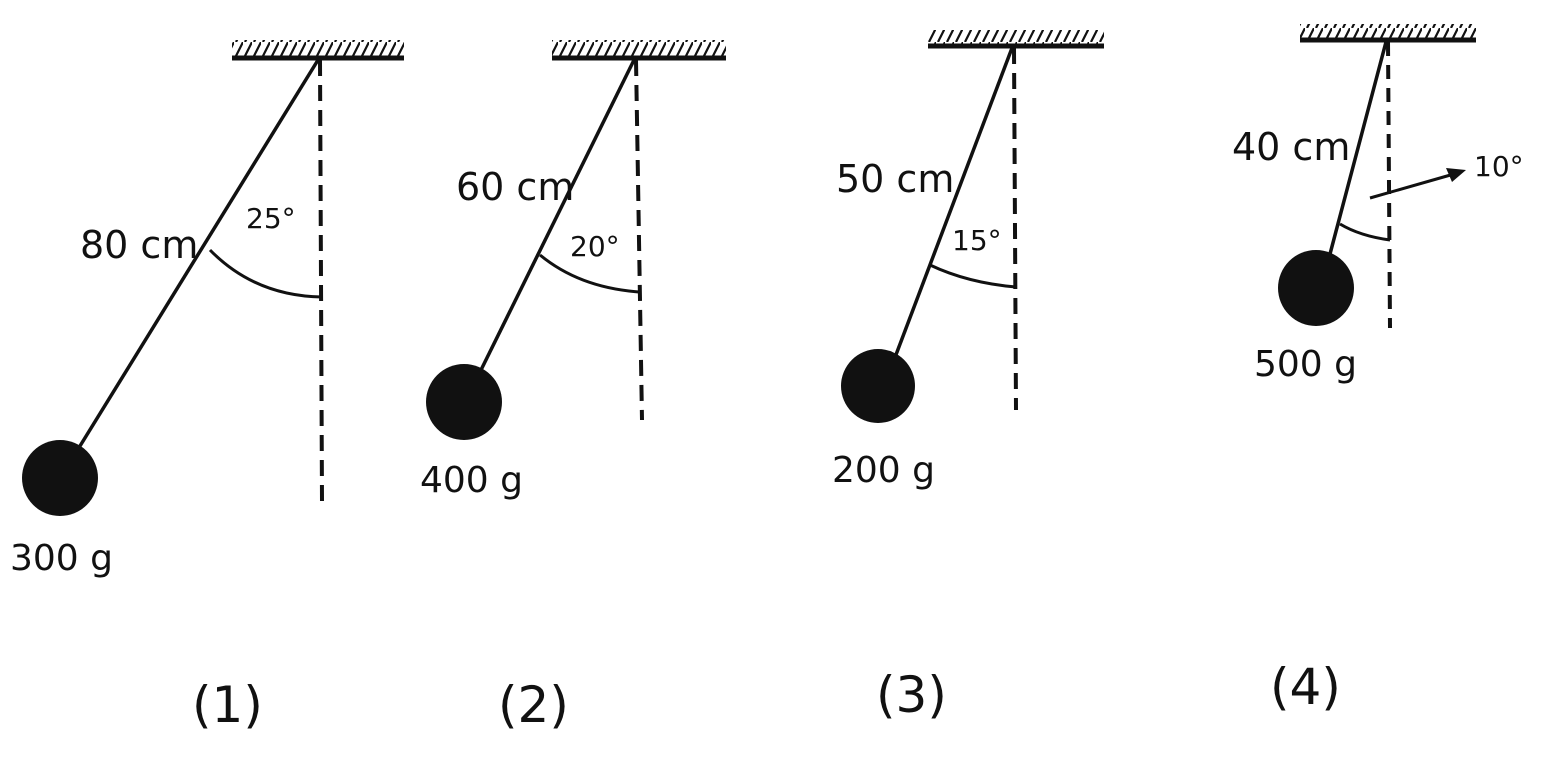 Image resolution: width=1564 pixels, height=760 pixels. I want to click on caption-3: (3), so click(911, 695).